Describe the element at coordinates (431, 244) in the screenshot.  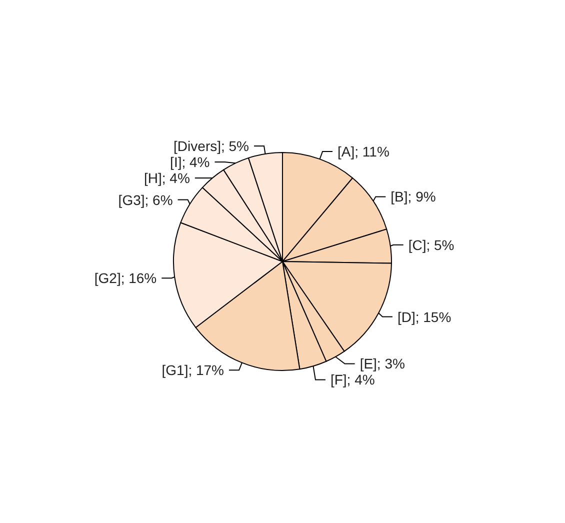
I see `slice-label: [C]; 5%` at that location.